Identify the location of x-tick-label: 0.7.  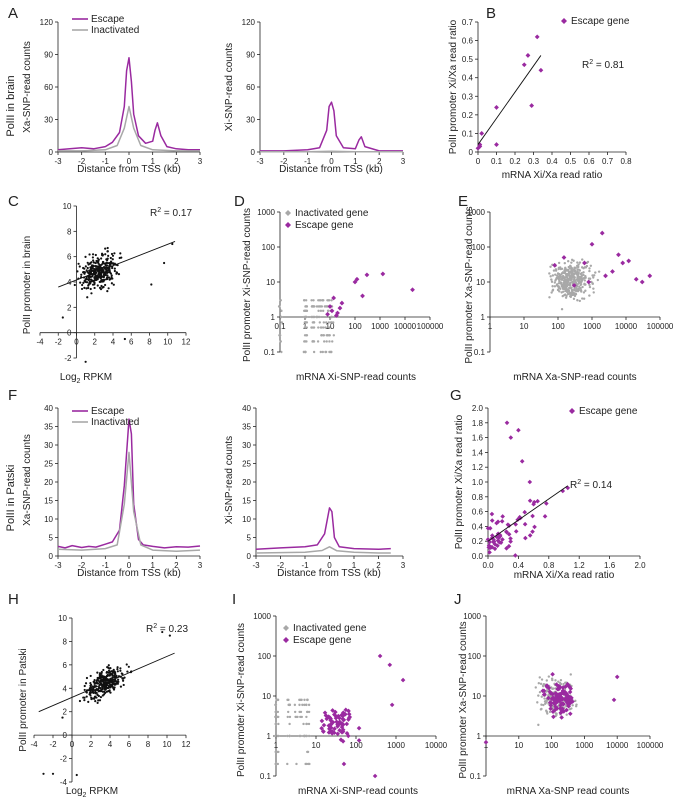
(608, 161).